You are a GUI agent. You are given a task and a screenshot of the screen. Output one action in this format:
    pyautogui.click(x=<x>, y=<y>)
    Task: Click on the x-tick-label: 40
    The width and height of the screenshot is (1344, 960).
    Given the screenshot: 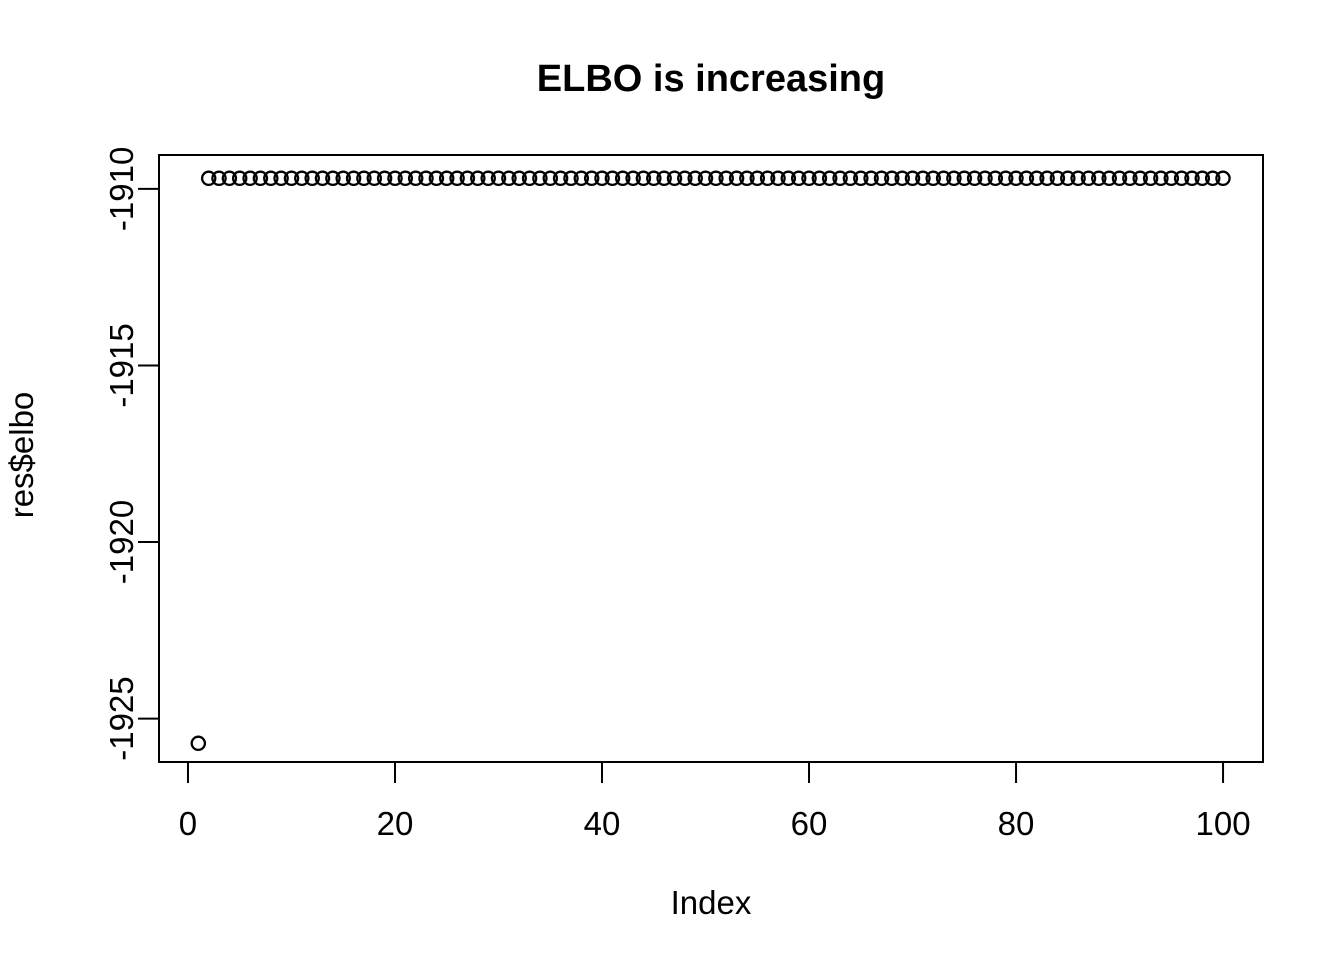 What is the action you would take?
    pyautogui.click(x=602, y=823)
    